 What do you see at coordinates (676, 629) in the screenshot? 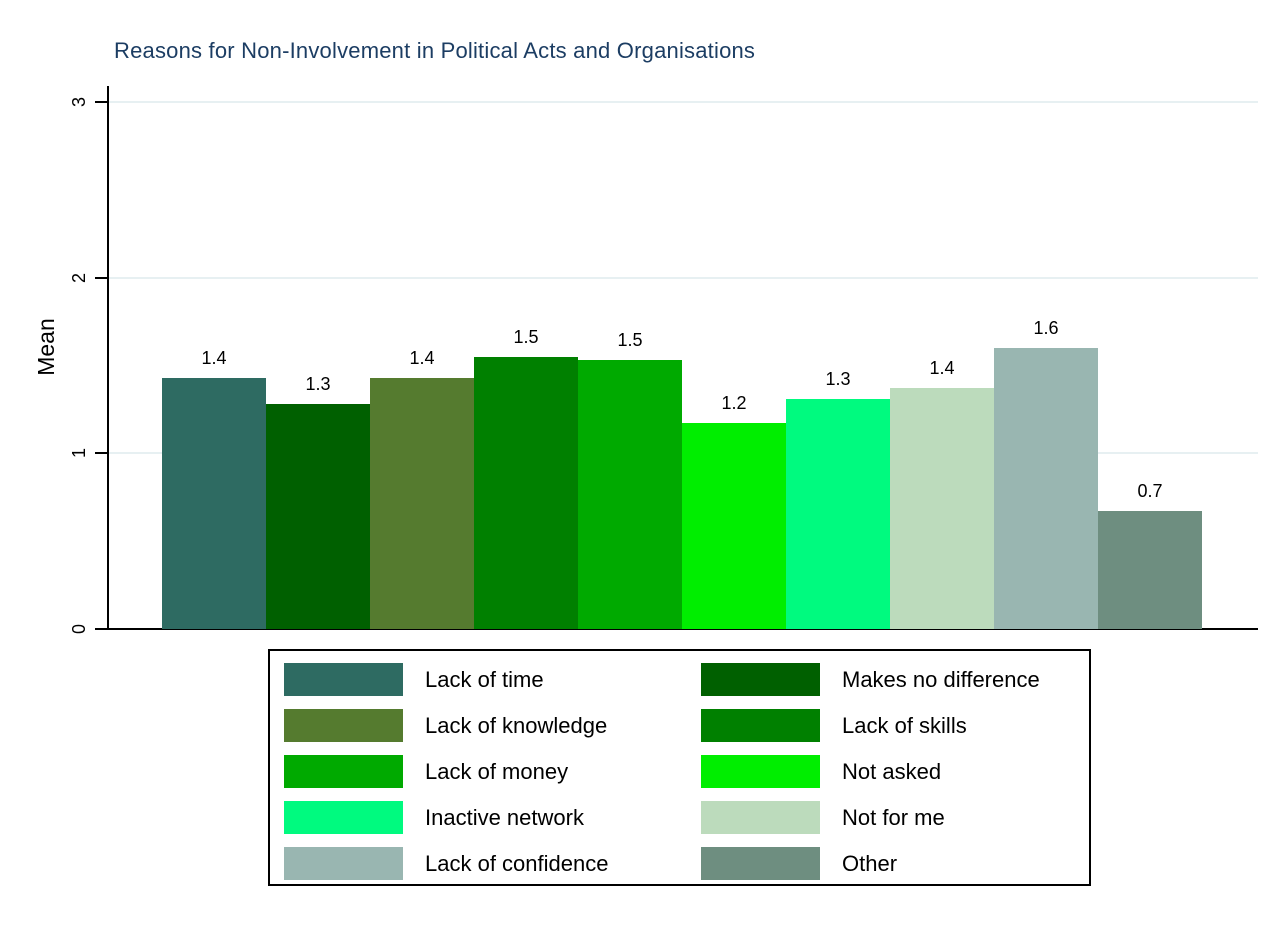
I see `x-axis-line` at bounding box center [676, 629].